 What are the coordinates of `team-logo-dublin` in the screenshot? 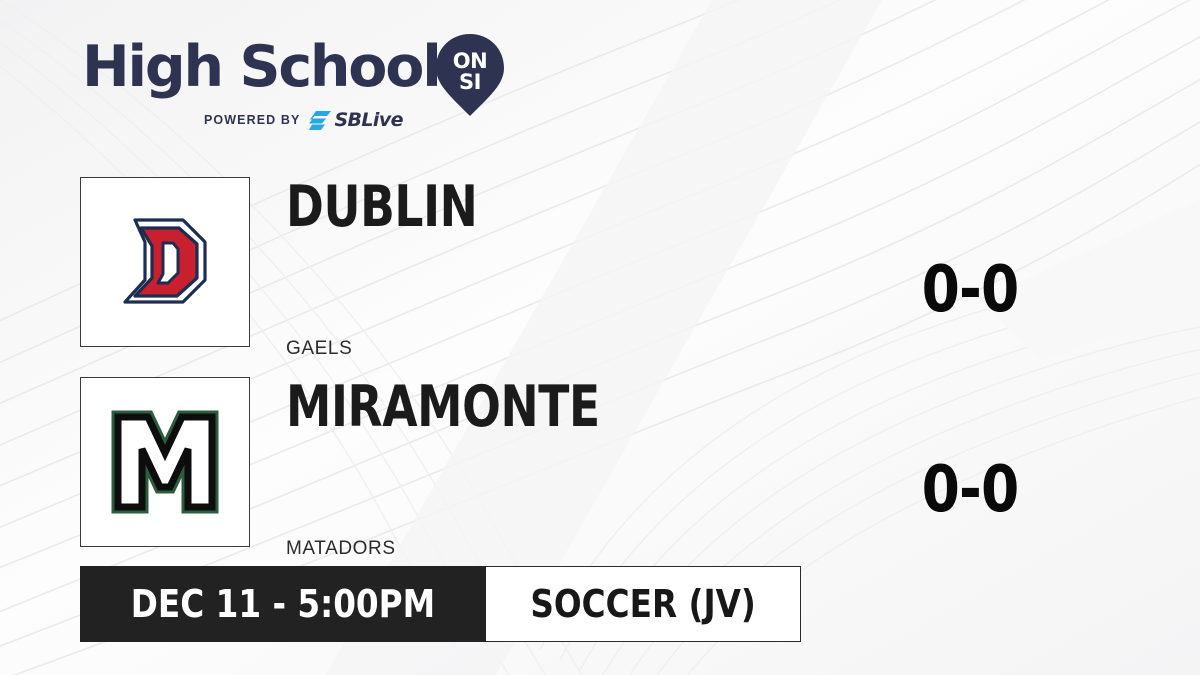 It's located at (165, 262).